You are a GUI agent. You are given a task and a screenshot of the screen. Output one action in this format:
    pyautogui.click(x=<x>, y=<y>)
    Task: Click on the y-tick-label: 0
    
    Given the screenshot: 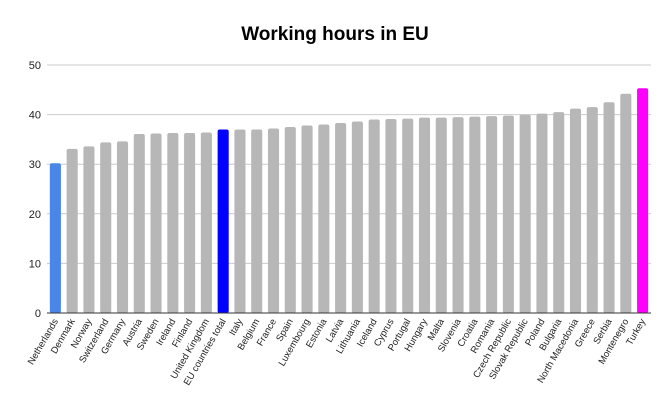 What is the action you would take?
    pyautogui.click(x=38, y=314)
    